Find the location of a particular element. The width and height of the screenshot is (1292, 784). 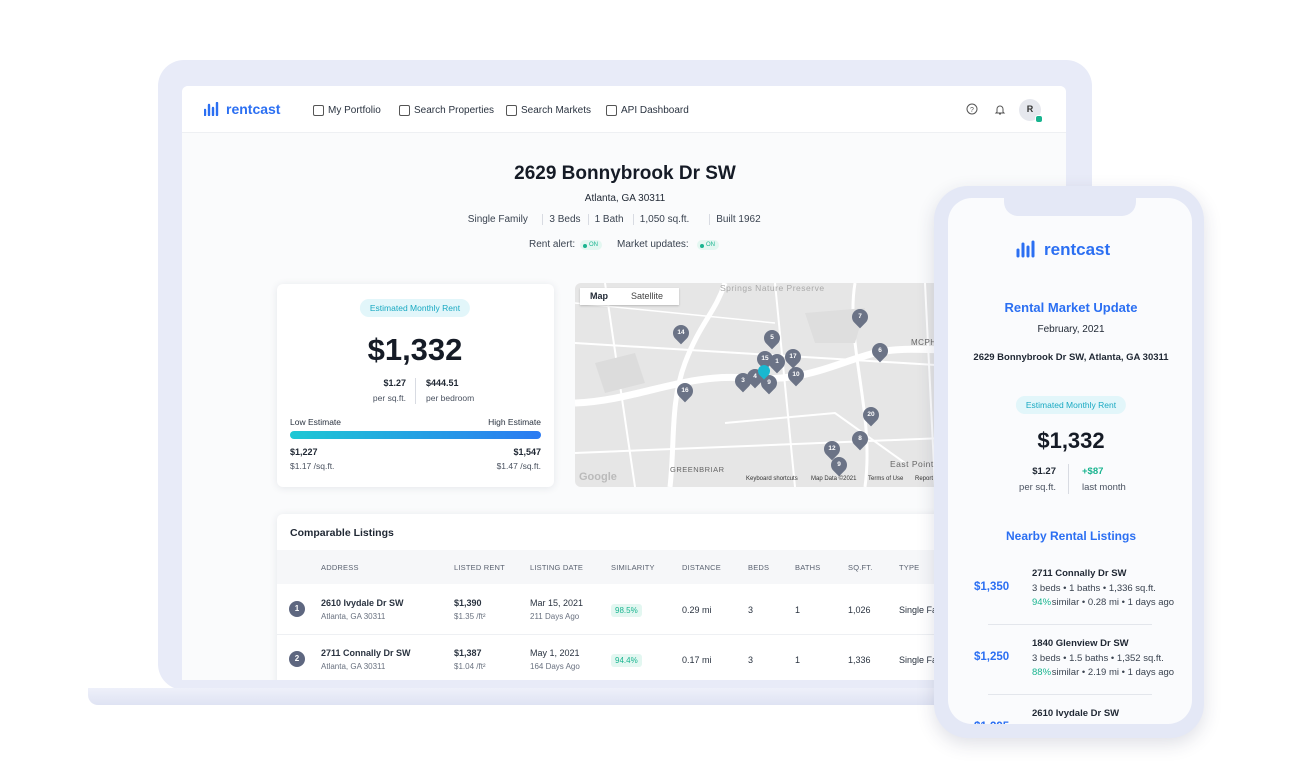

map-footer: Keyboard shortcuts is located at coordinates (772, 479).